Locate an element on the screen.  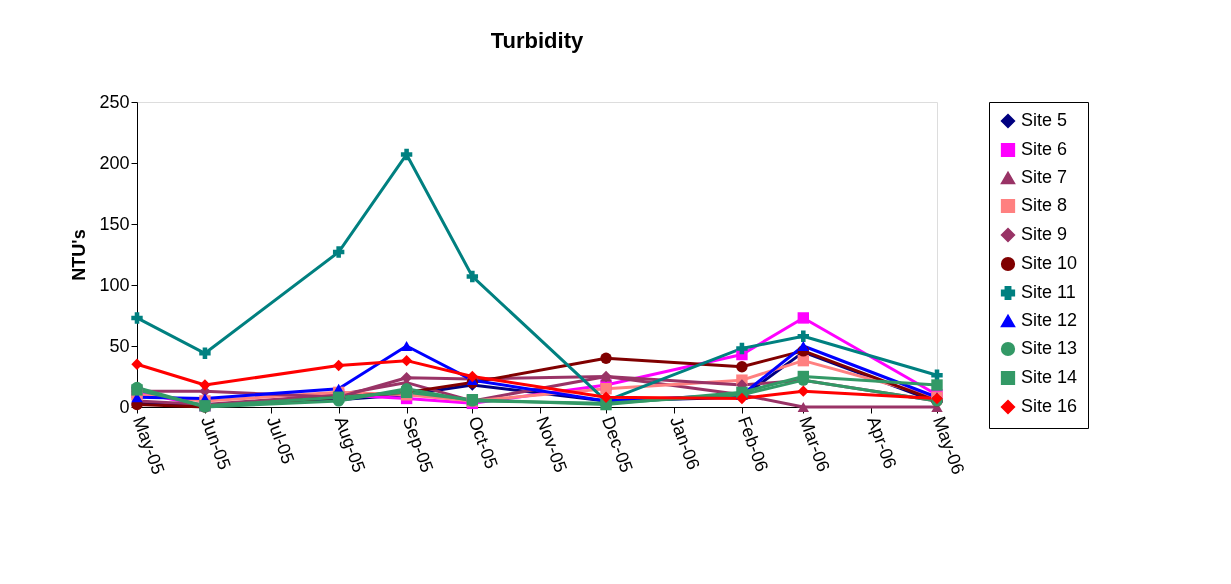
legend-label: Site 6 is located at coordinates (1044, 149).